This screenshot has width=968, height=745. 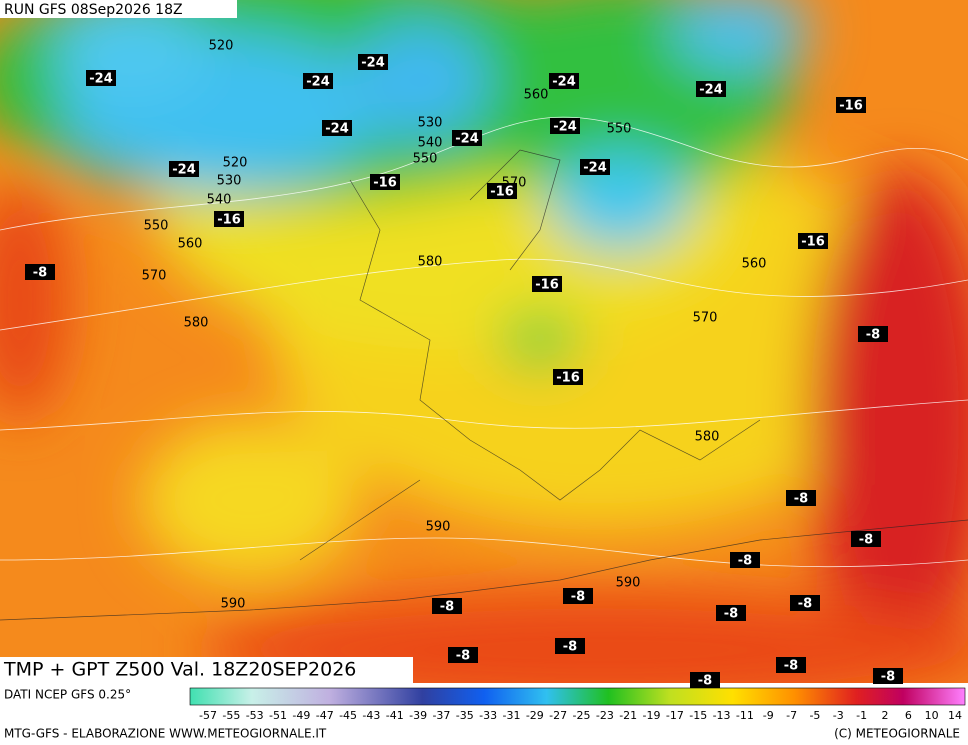 I want to click on colorbar-tick-label: -9, so click(x=768, y=715).